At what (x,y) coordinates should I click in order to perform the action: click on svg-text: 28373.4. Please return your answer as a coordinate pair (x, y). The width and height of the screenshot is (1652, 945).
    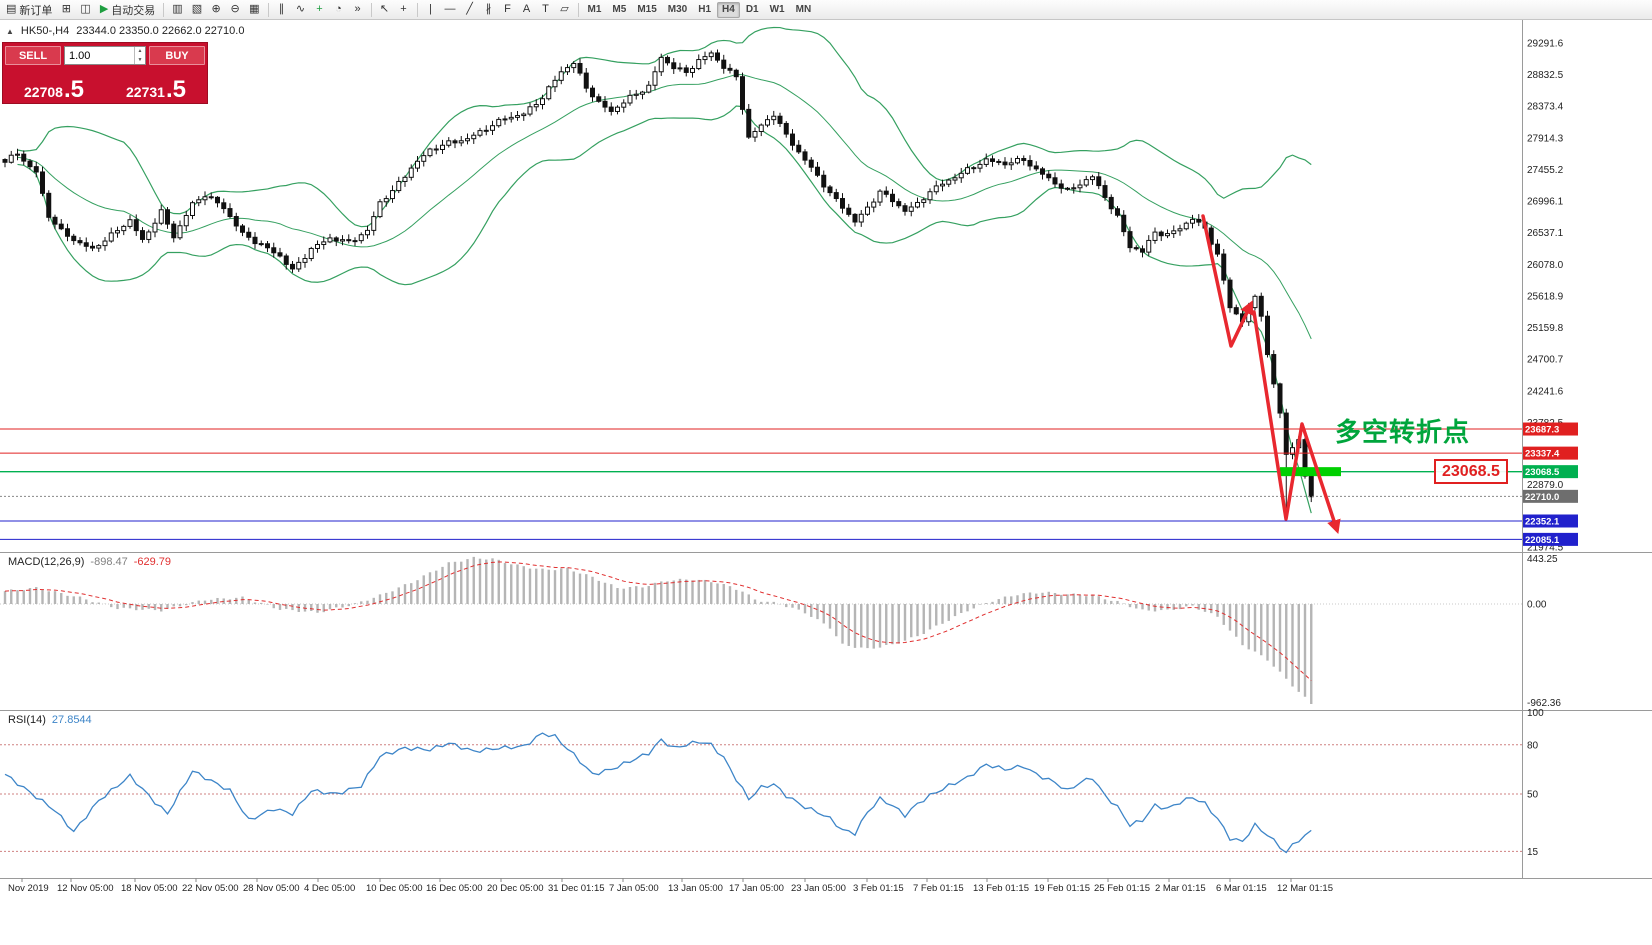
    Looking at the image, I should click on (1545, 107).